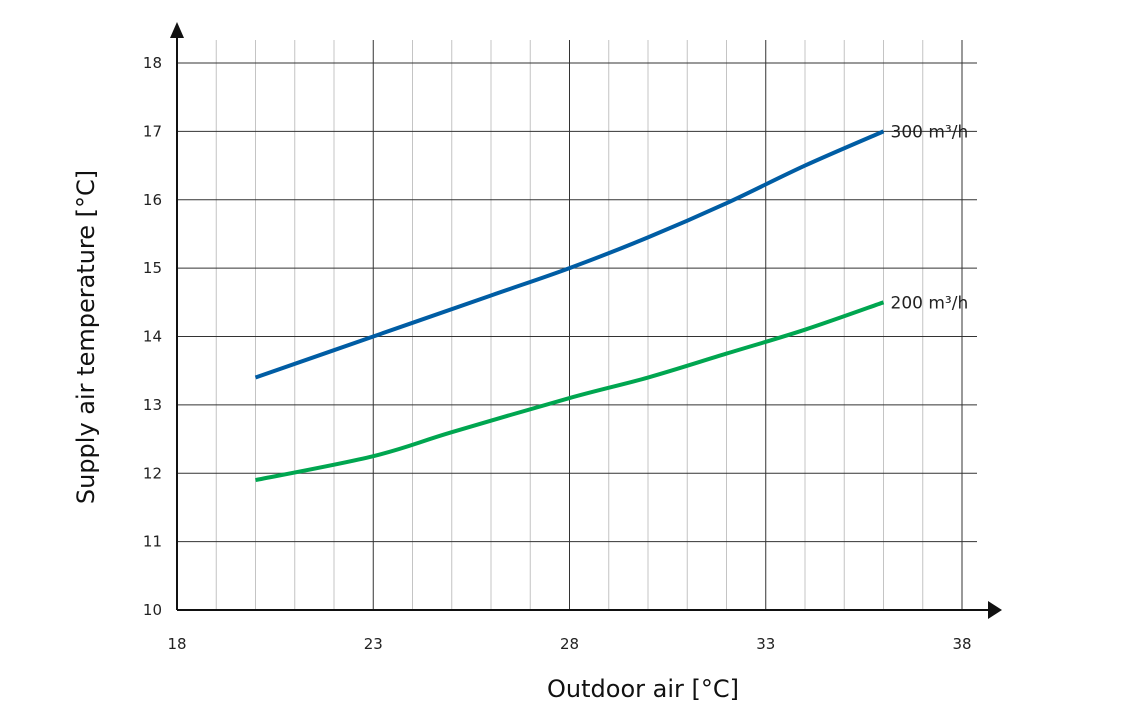 This screenshot has height=724, width=1144. I want to click on y-tick-label: 16, so click(152, 200).